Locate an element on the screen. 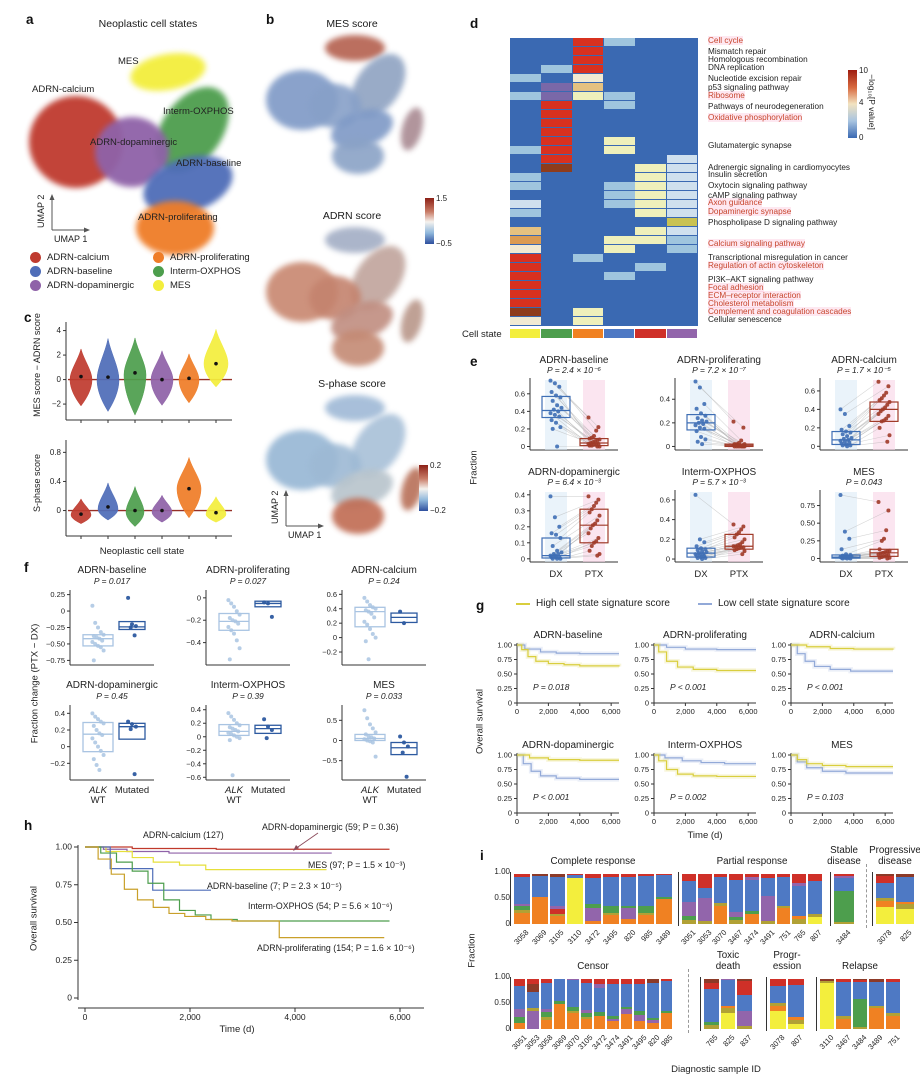 This screenshot has width=920, height=1078. colorbar-tick-10: 10 is located at coordinates (863, 70).